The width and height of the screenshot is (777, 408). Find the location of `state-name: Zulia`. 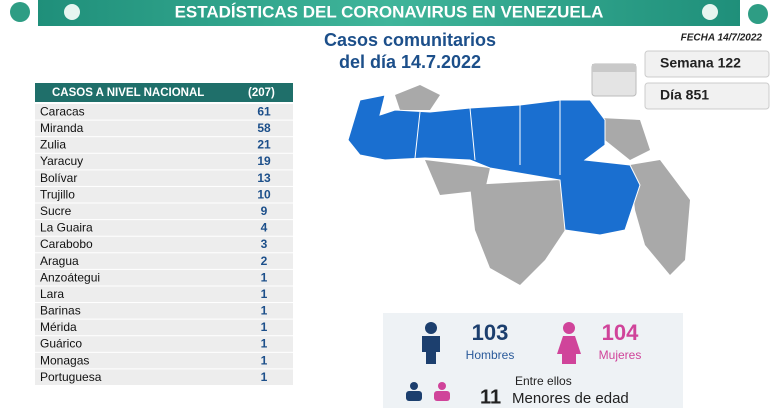

state-name: Zulia is located at coordinates (53, 145).